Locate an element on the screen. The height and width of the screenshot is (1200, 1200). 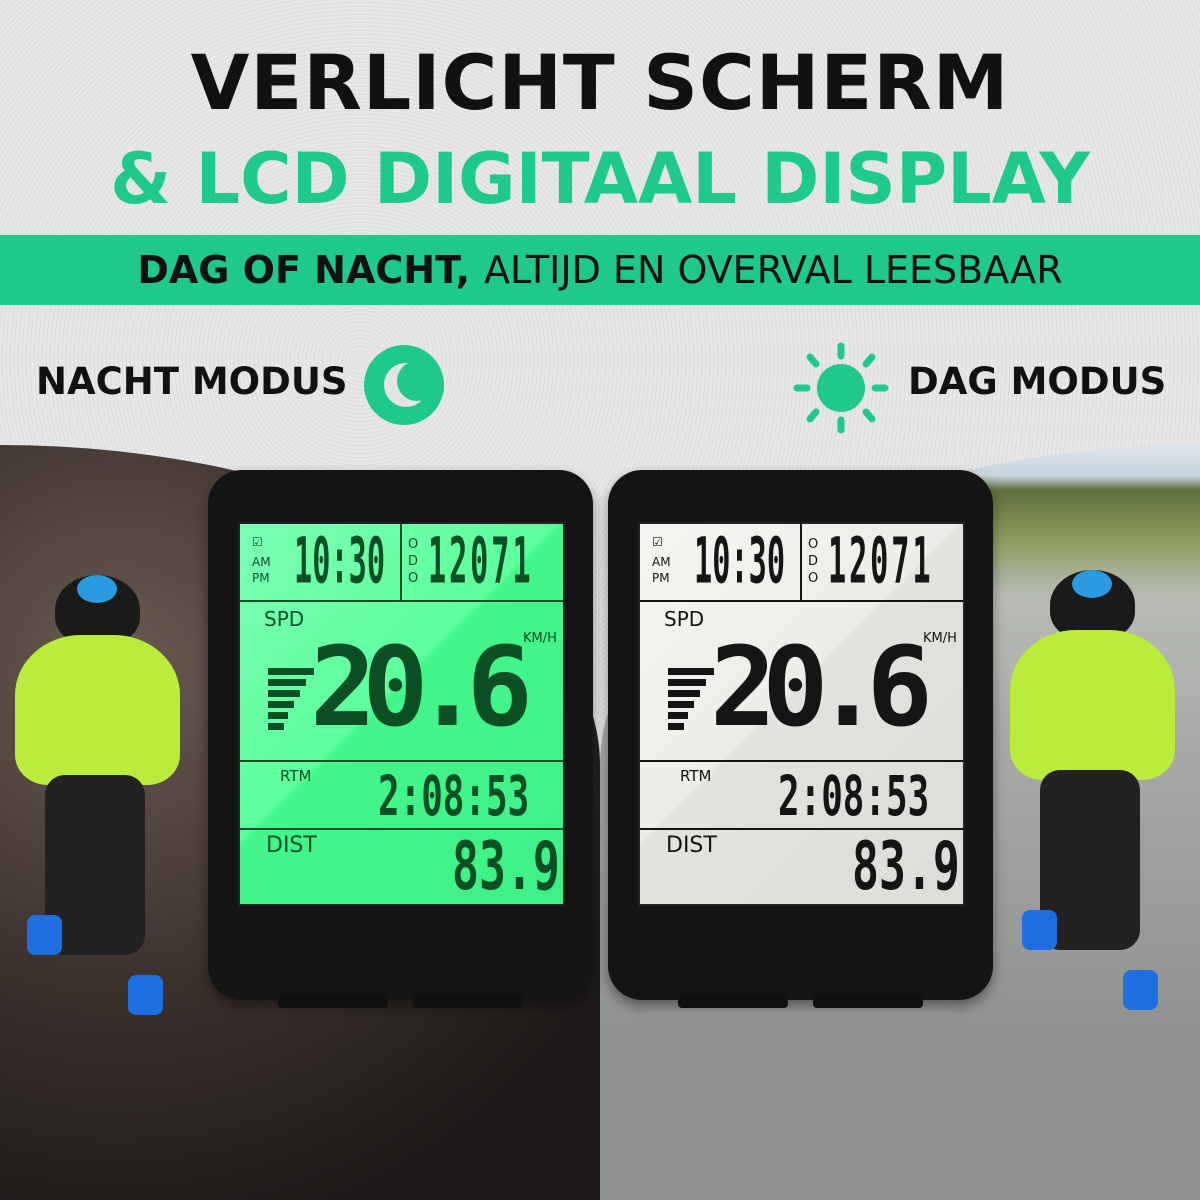
sun-icon is located at coordinates (841, 388).